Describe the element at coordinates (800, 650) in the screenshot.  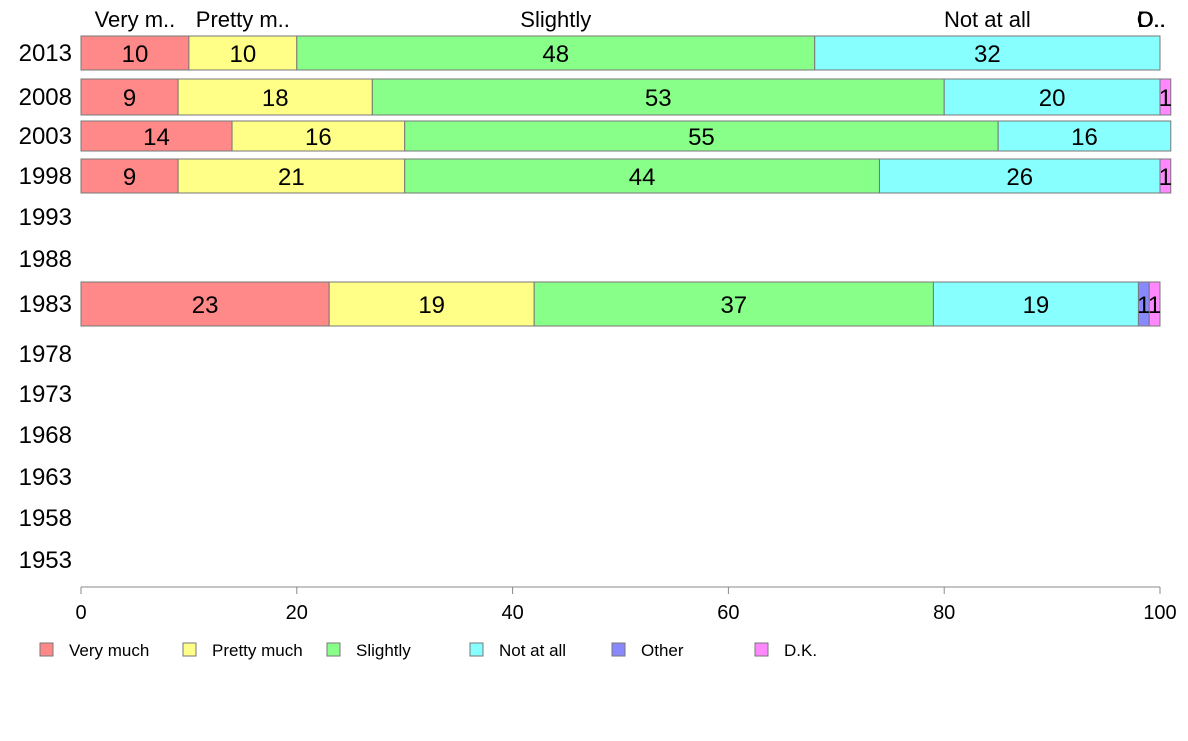
I see `legend-label-d-k-: D.K.` at that location.